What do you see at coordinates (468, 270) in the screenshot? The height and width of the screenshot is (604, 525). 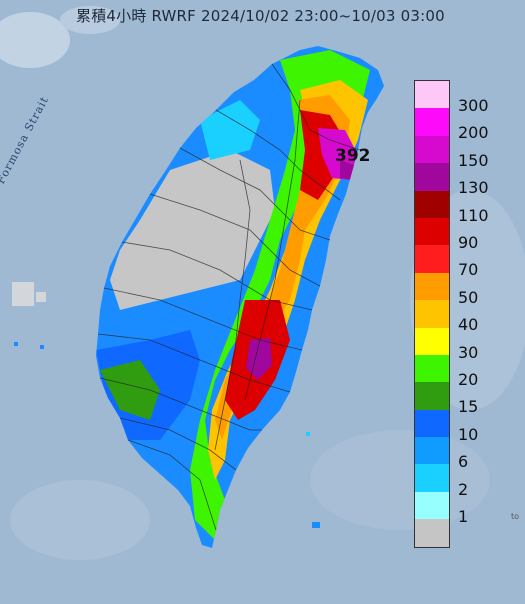 I see `legend-label: 70` at bounding box center [468, 270].